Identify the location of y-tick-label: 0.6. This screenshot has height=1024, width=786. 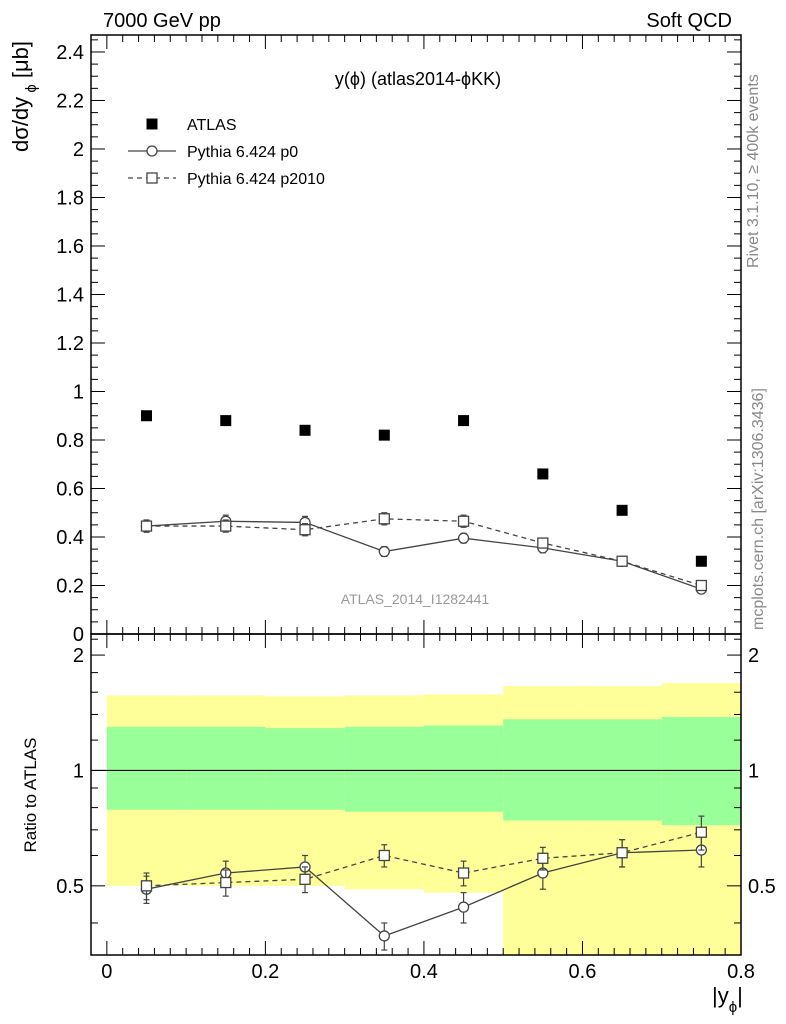
(70, 489).